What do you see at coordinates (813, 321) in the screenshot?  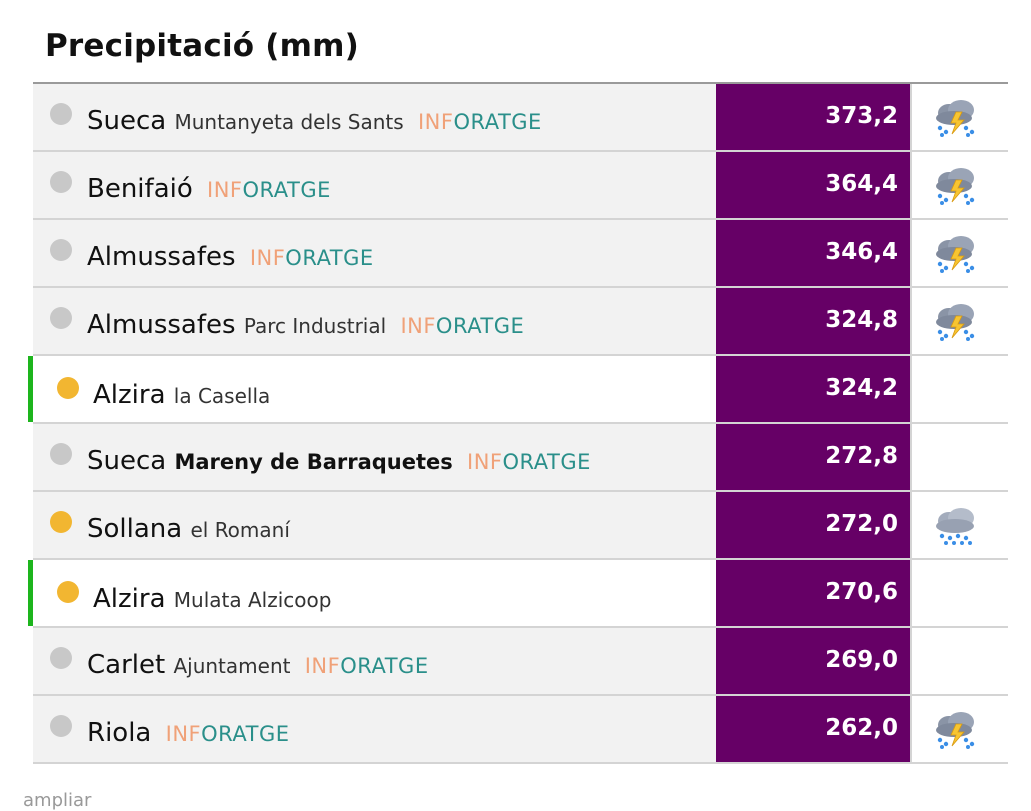 I see `precipitation-value: 324,8` at bounding box center [813, 321].